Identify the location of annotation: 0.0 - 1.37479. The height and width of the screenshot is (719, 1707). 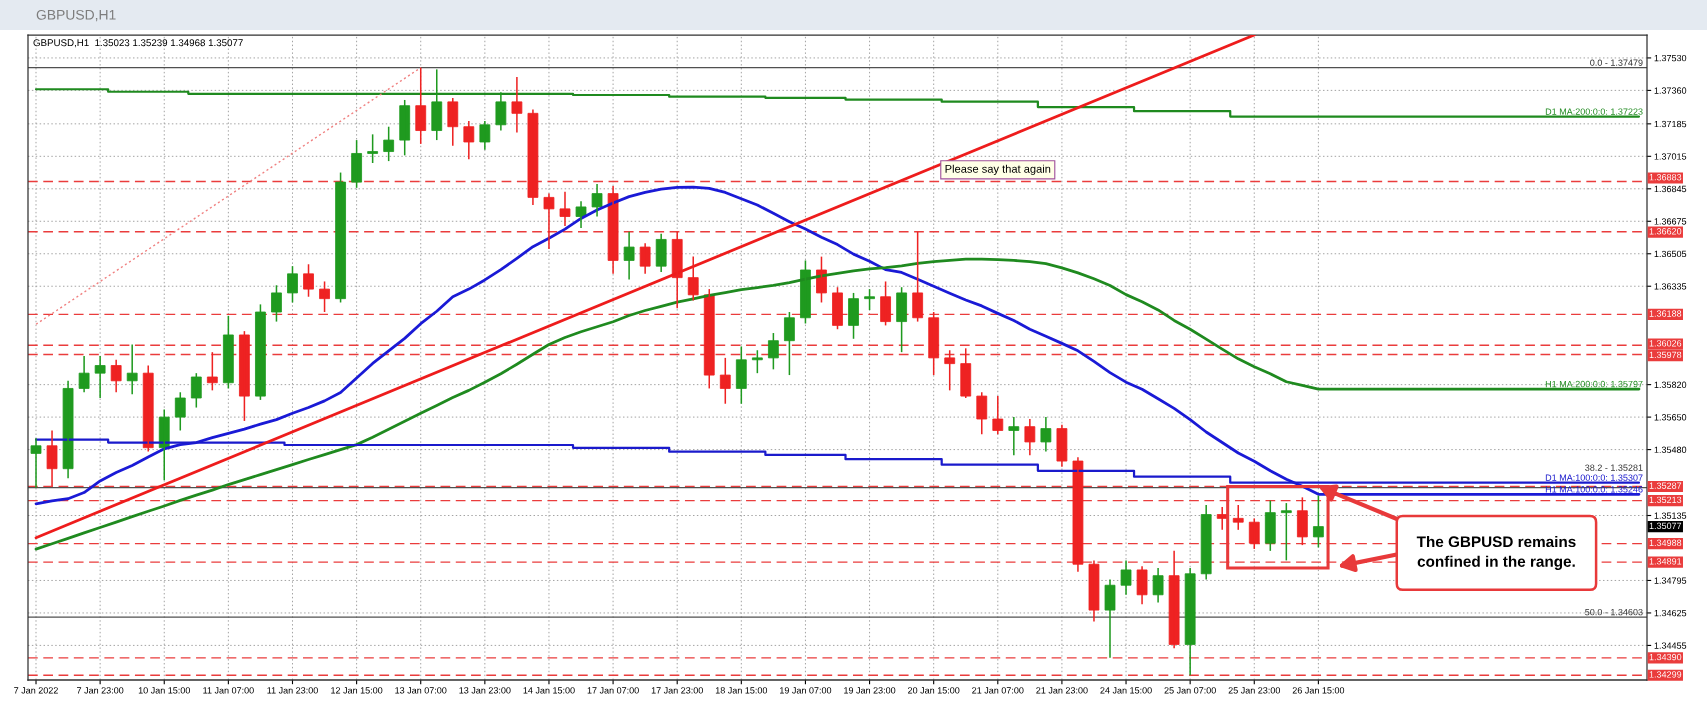
(1616, 62).